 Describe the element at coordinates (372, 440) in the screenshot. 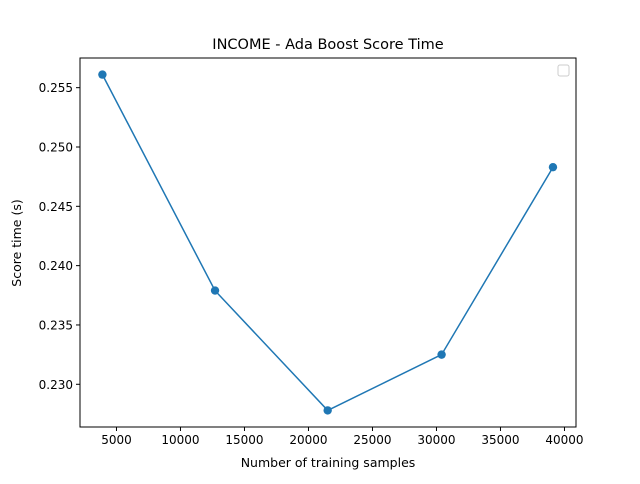

I see `x-tick-label: 25000` at that location.